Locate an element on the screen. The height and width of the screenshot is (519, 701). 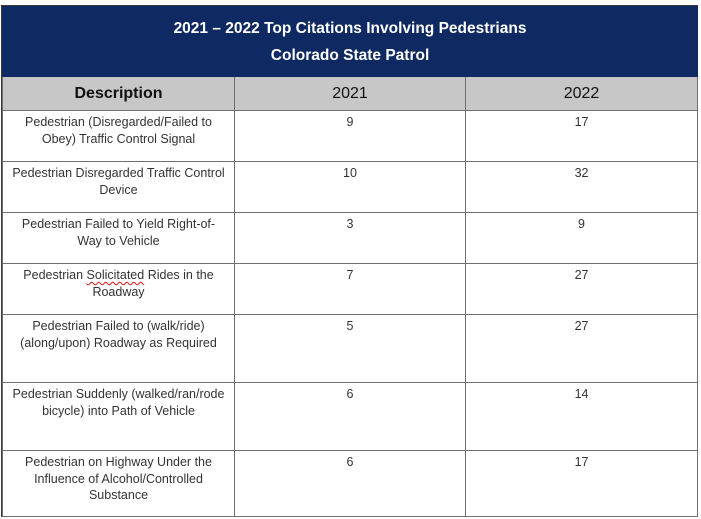
header-row: Description 2021 2022 is located at coordinates (350, 93).